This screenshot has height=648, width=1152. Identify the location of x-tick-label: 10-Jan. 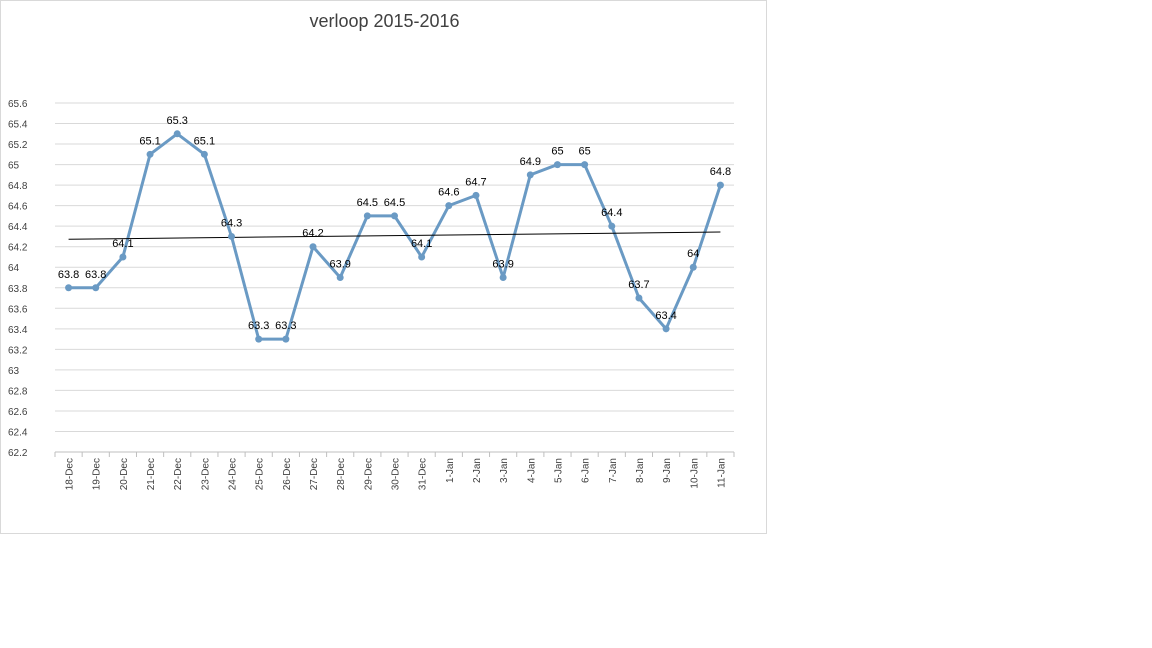
(694, 473).